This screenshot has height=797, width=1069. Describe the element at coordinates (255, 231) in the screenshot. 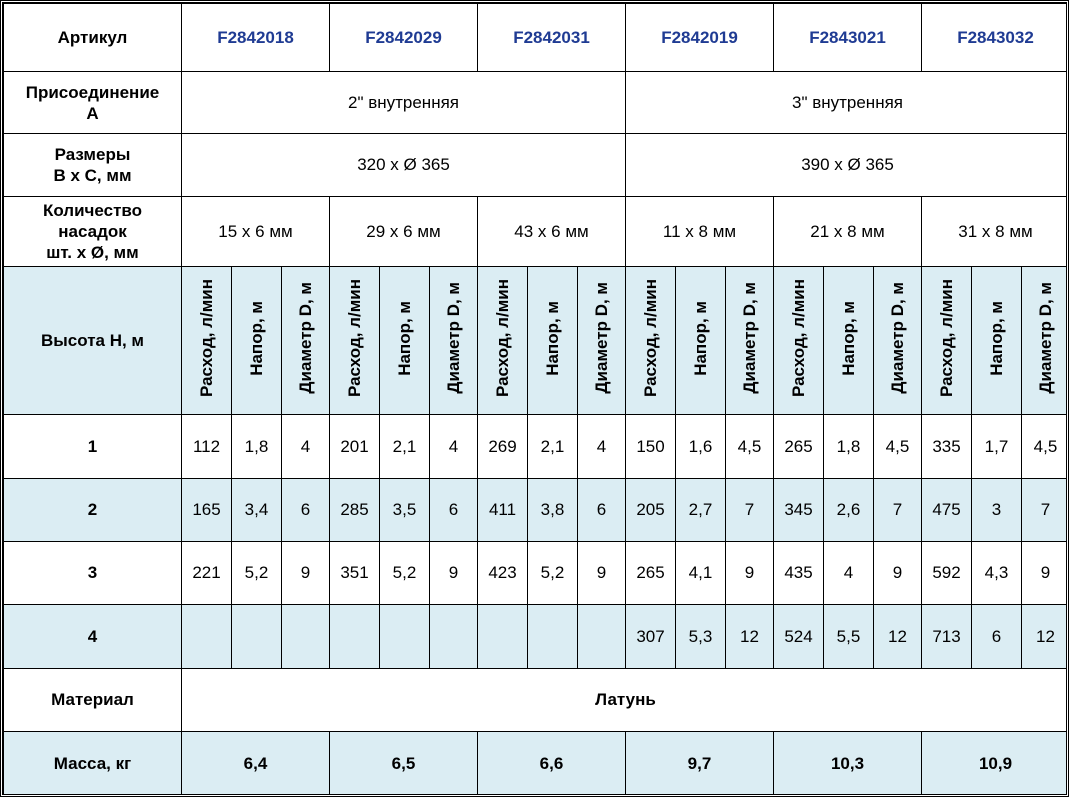

I see `nozzles-value: 15 x 6 мм` at that location.